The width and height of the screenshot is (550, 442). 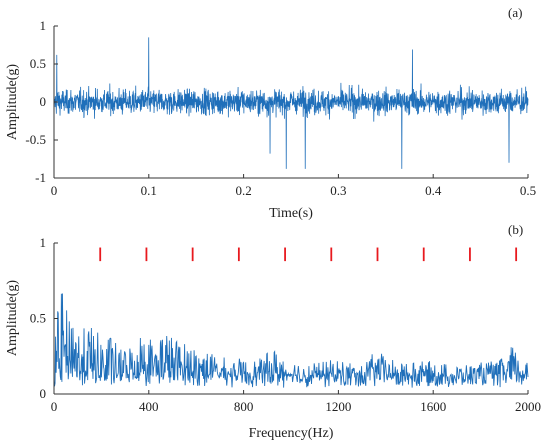 What do you see at coordinates (149, 406) in the screenshot?
I see `panel-b-x-tick-label: 400` at bounding box center [149, 406].